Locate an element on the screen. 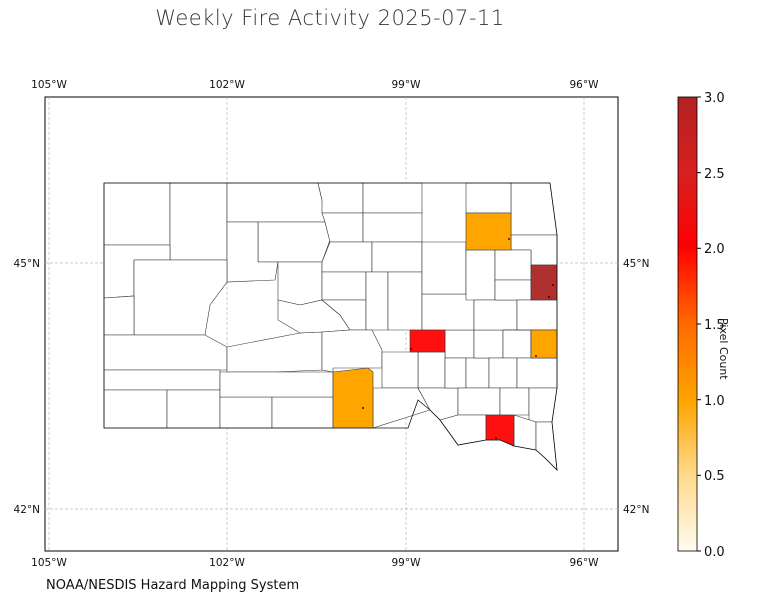 Image resolution: width=764 pixels, height=603 pixels. county-hanson is located at coordinates (503, 373).